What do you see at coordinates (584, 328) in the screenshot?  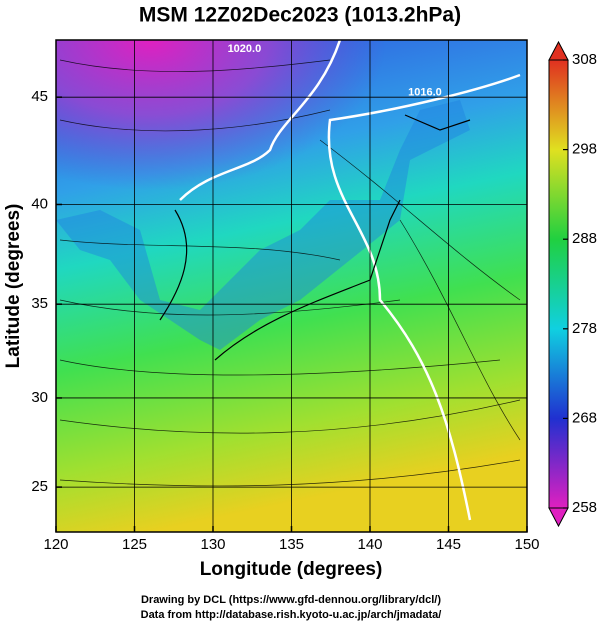 I see `colorbar-tick-label: 278` at bounding box center [584, 328].